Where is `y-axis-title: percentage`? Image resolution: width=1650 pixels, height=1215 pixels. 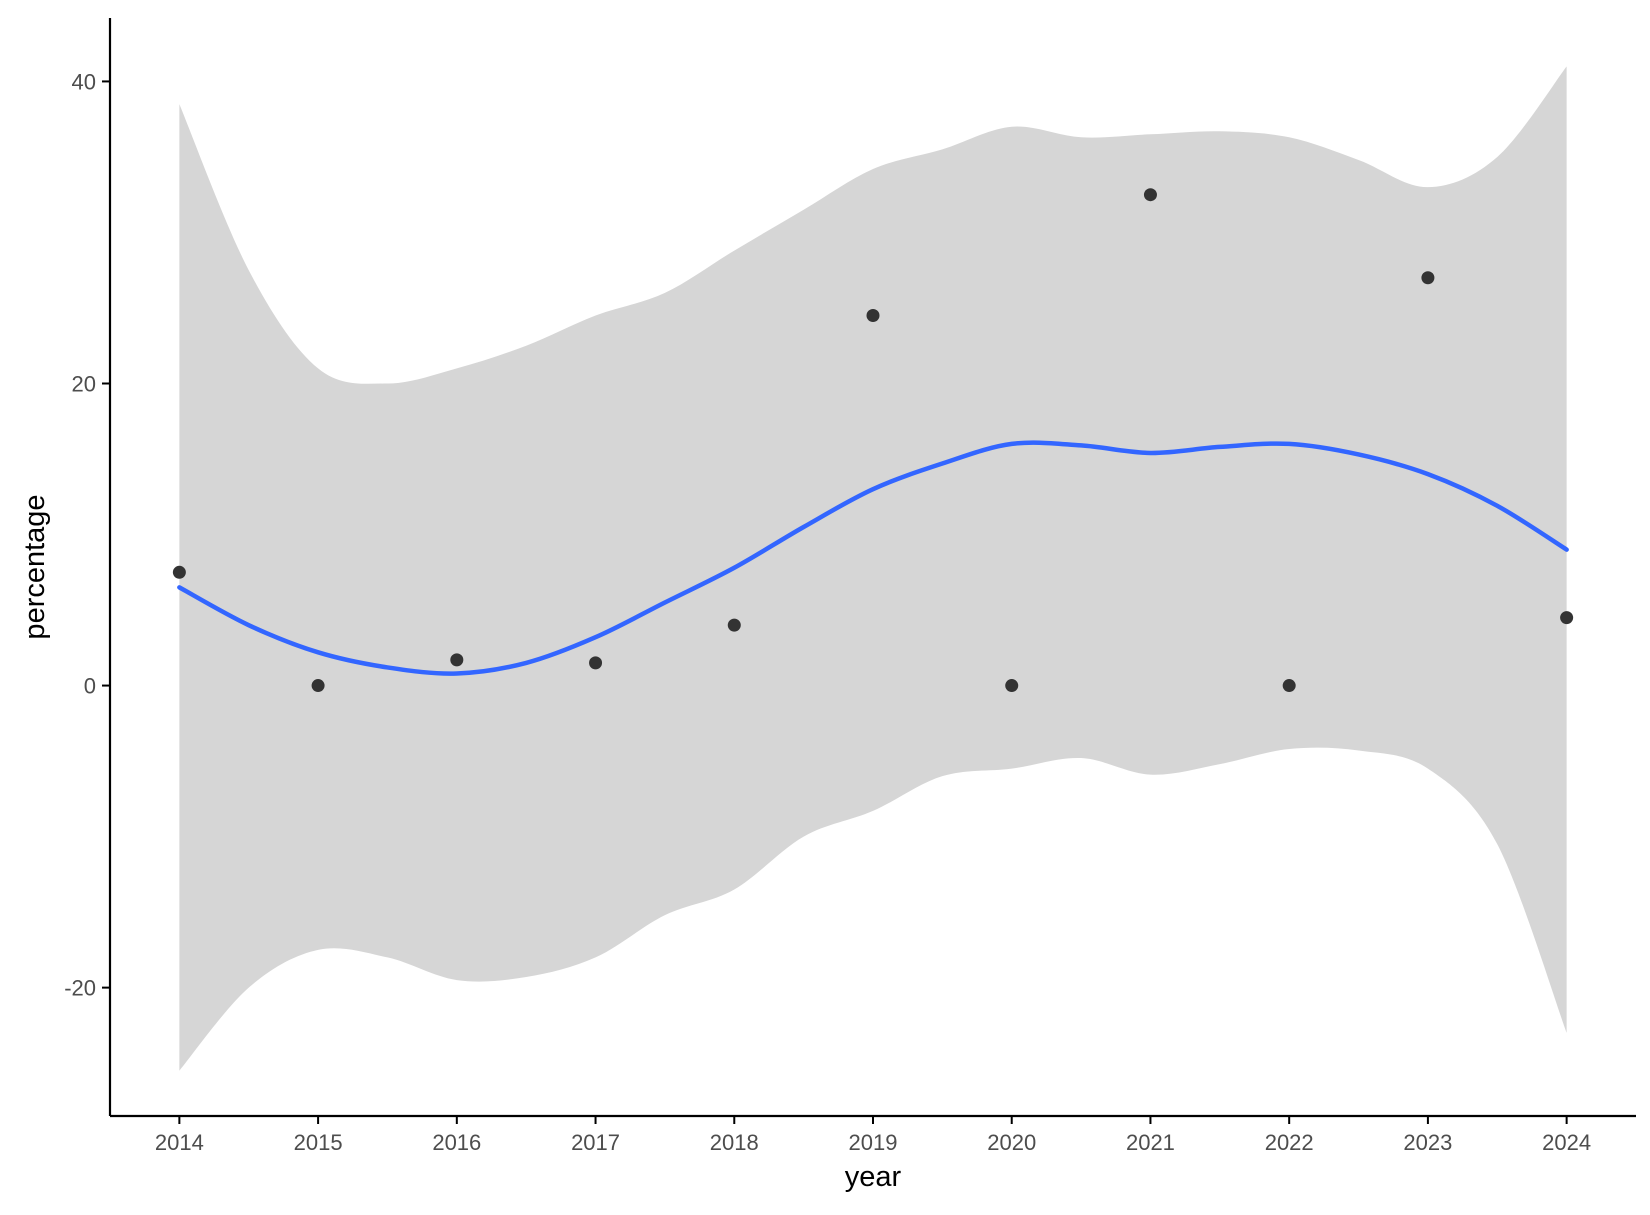 y-axis-title: percentage is located at coordinates (35, 566).